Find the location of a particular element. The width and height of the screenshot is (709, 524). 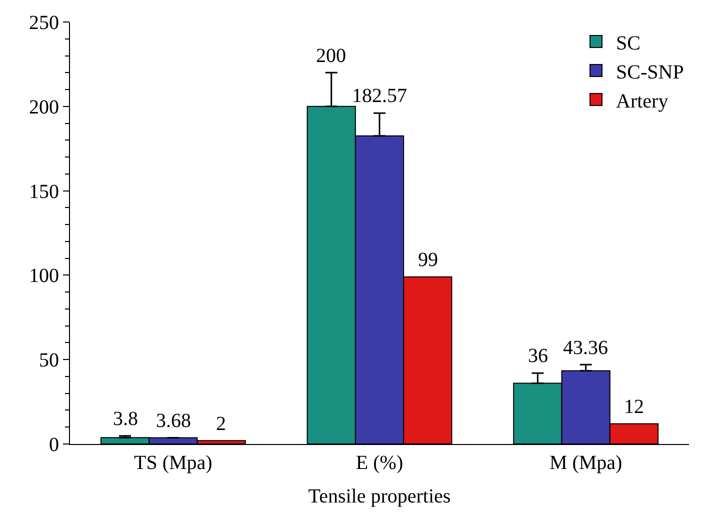

x-axis-title: Tensile properties is located at coordinates (379, 497).